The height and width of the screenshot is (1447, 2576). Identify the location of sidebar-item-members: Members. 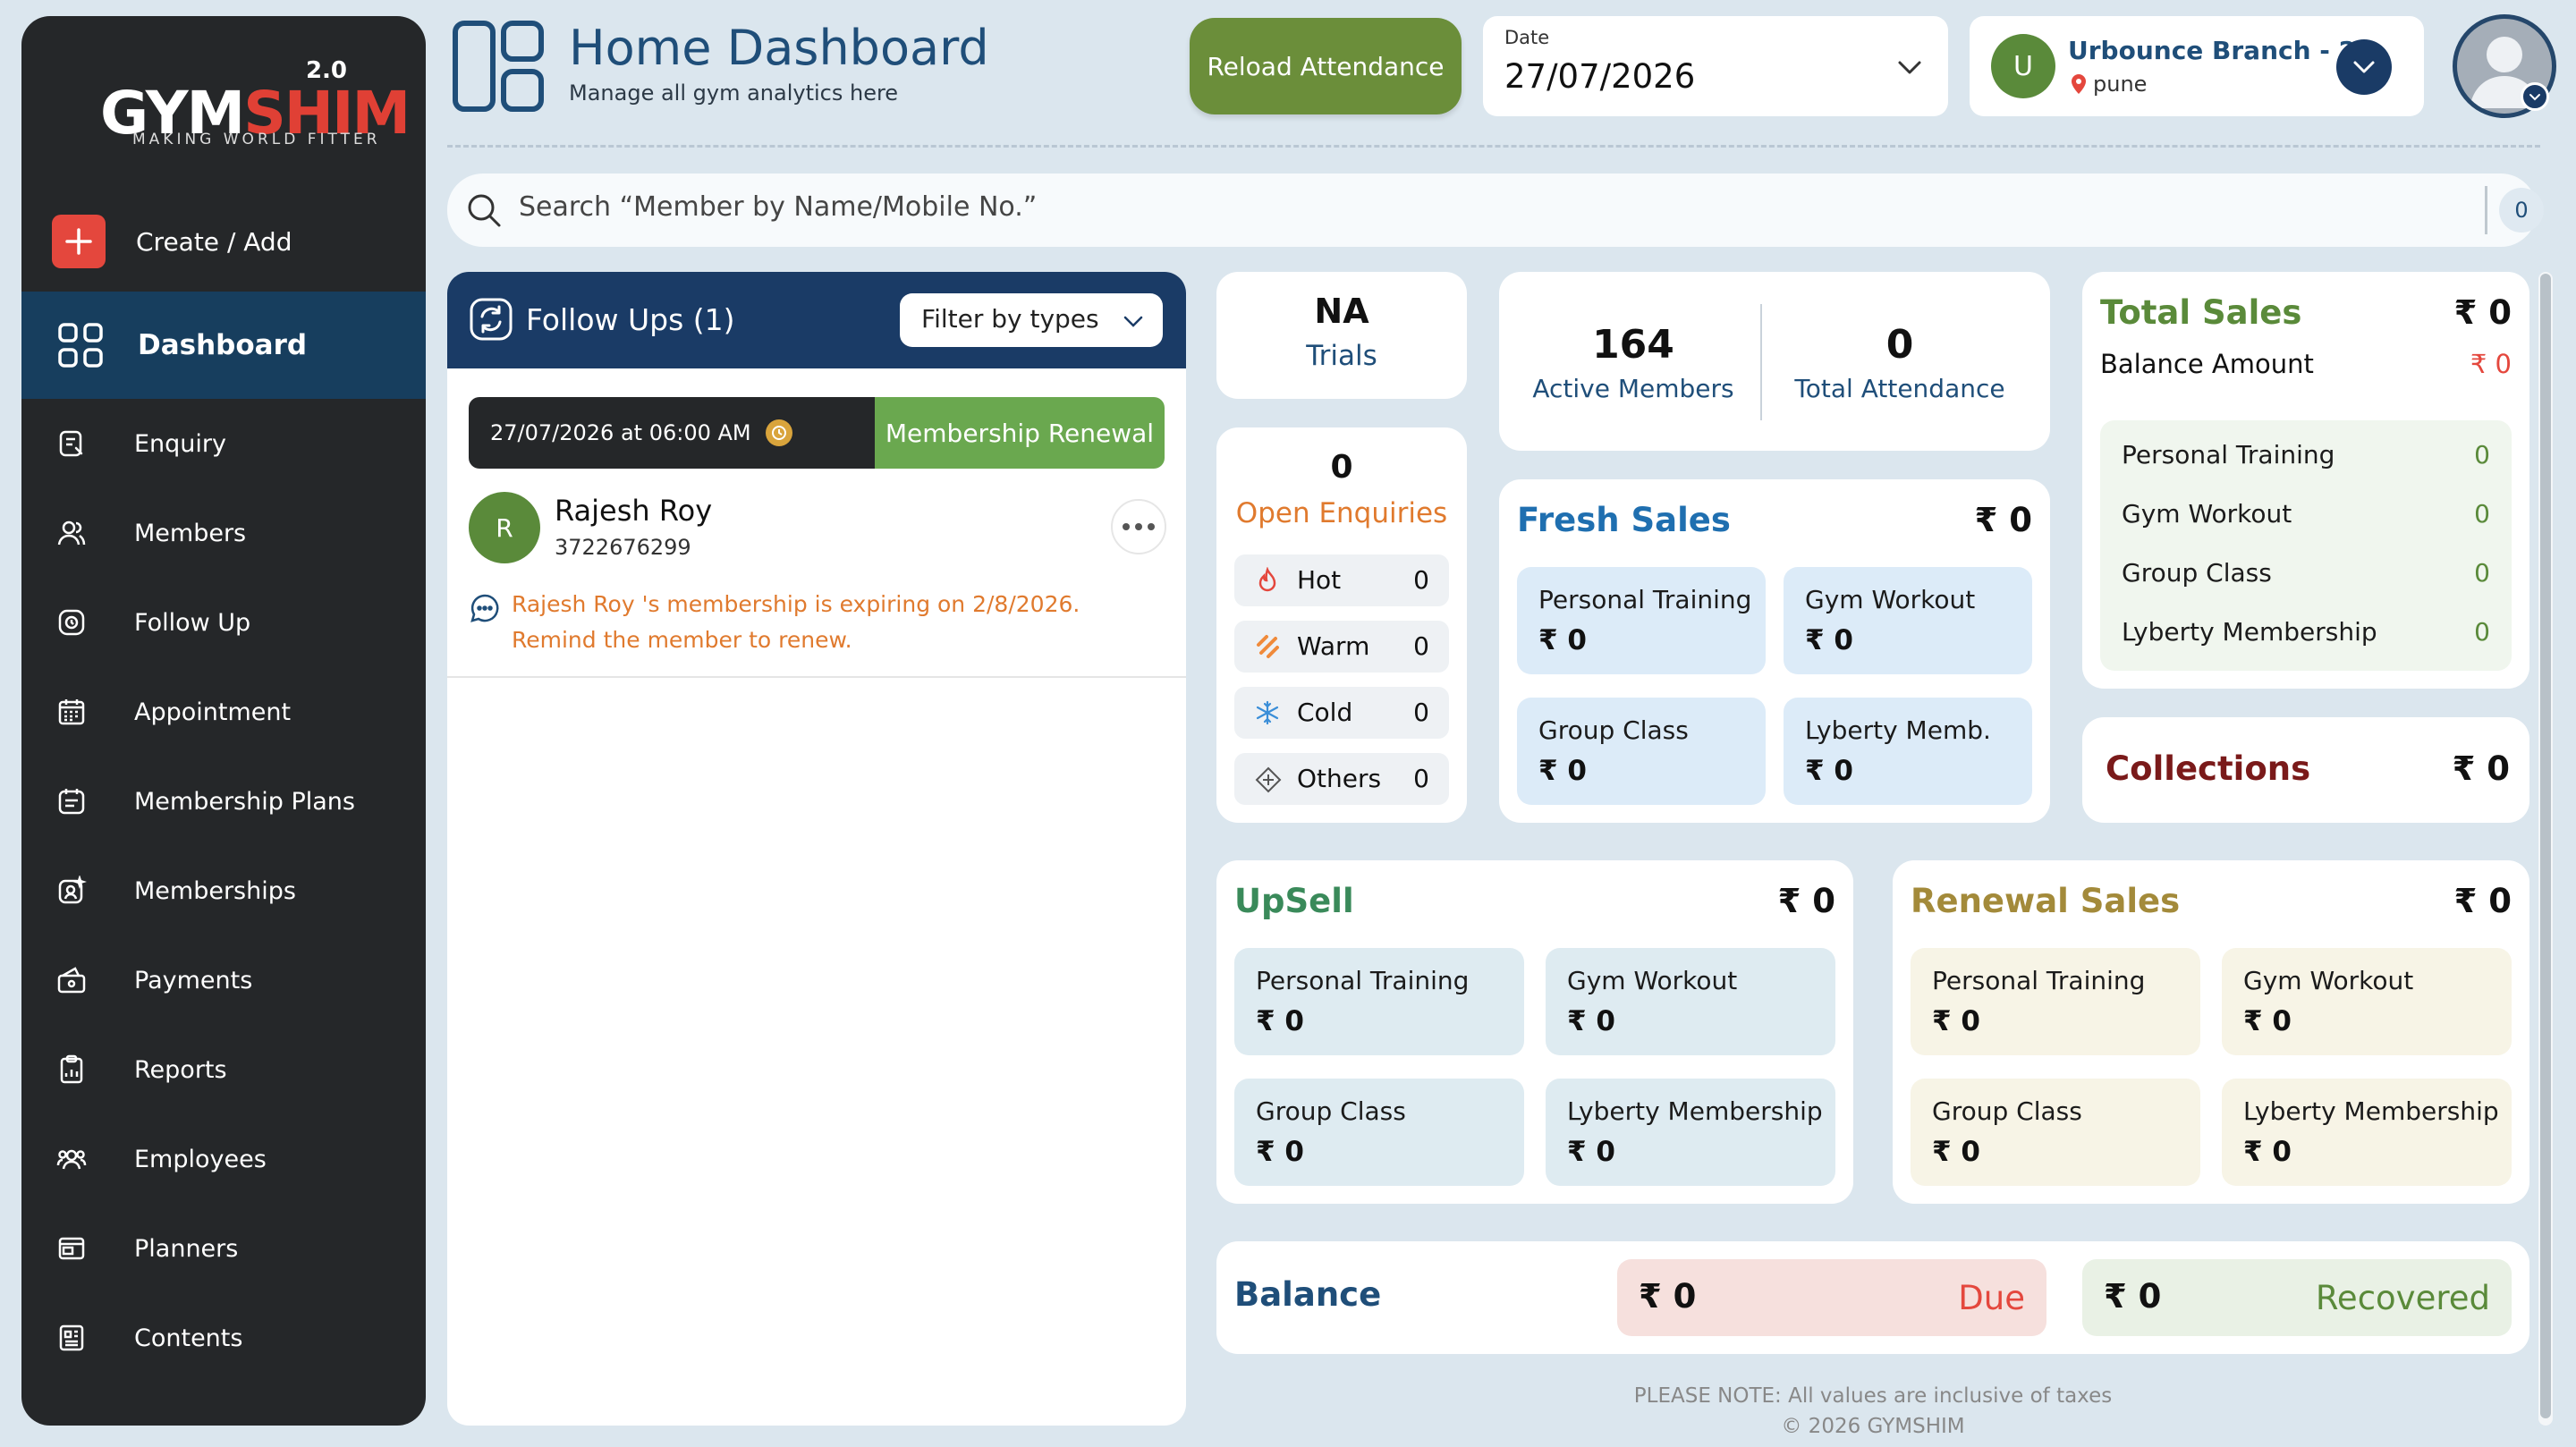
(223, 533).